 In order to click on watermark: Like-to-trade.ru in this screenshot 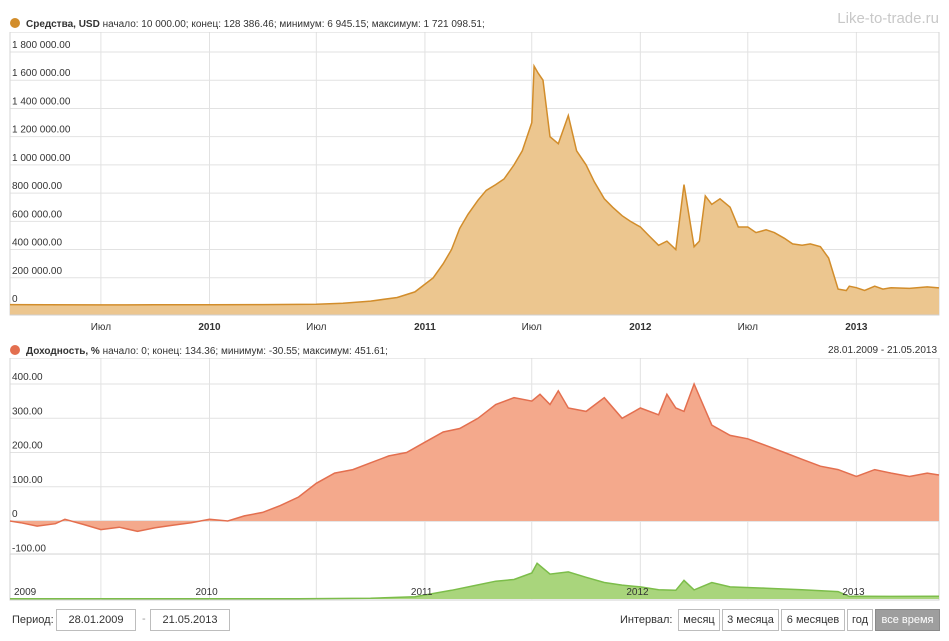, I will do `click(888, 18)`.